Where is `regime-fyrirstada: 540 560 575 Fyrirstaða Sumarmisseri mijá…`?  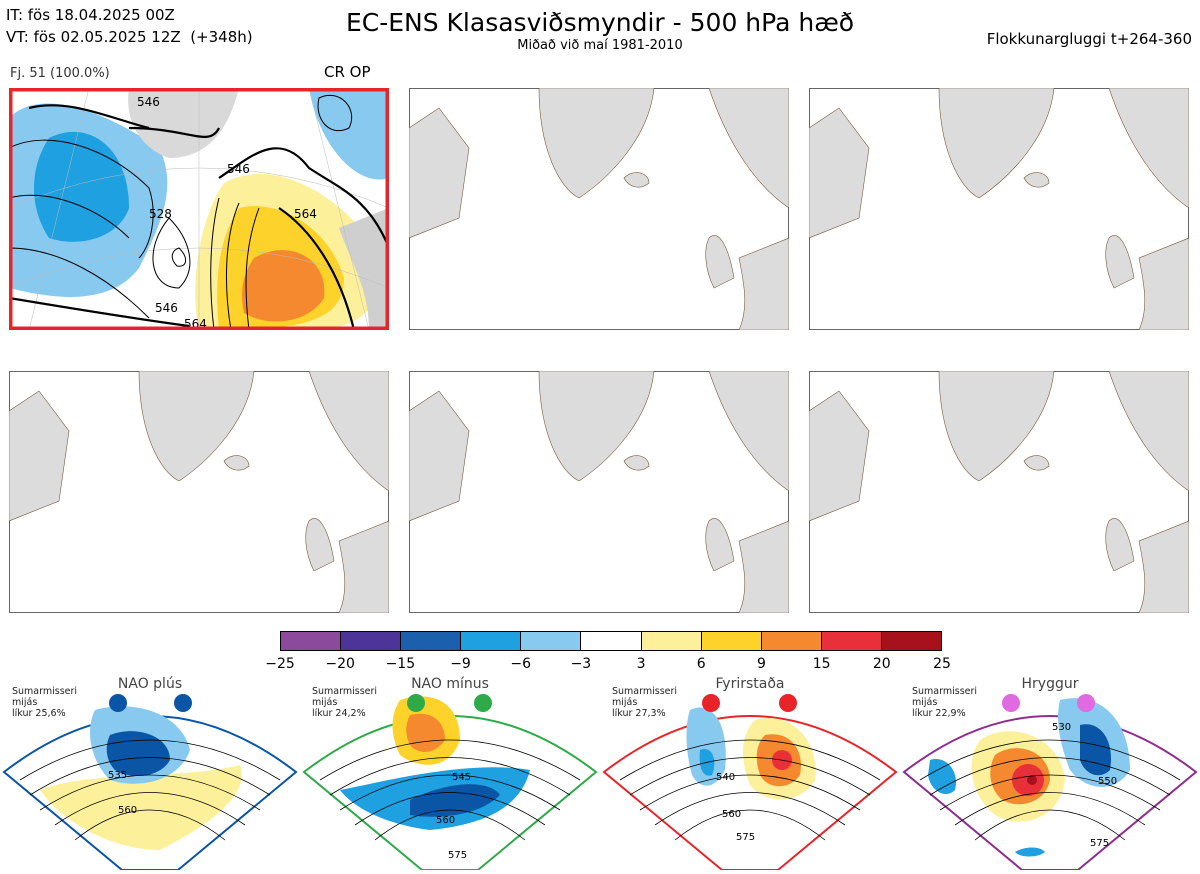 regime-fyrirstada: 540 560 575 Fyrirstaða Sumarmisseri mijá… is located at coordinates (750, 773).